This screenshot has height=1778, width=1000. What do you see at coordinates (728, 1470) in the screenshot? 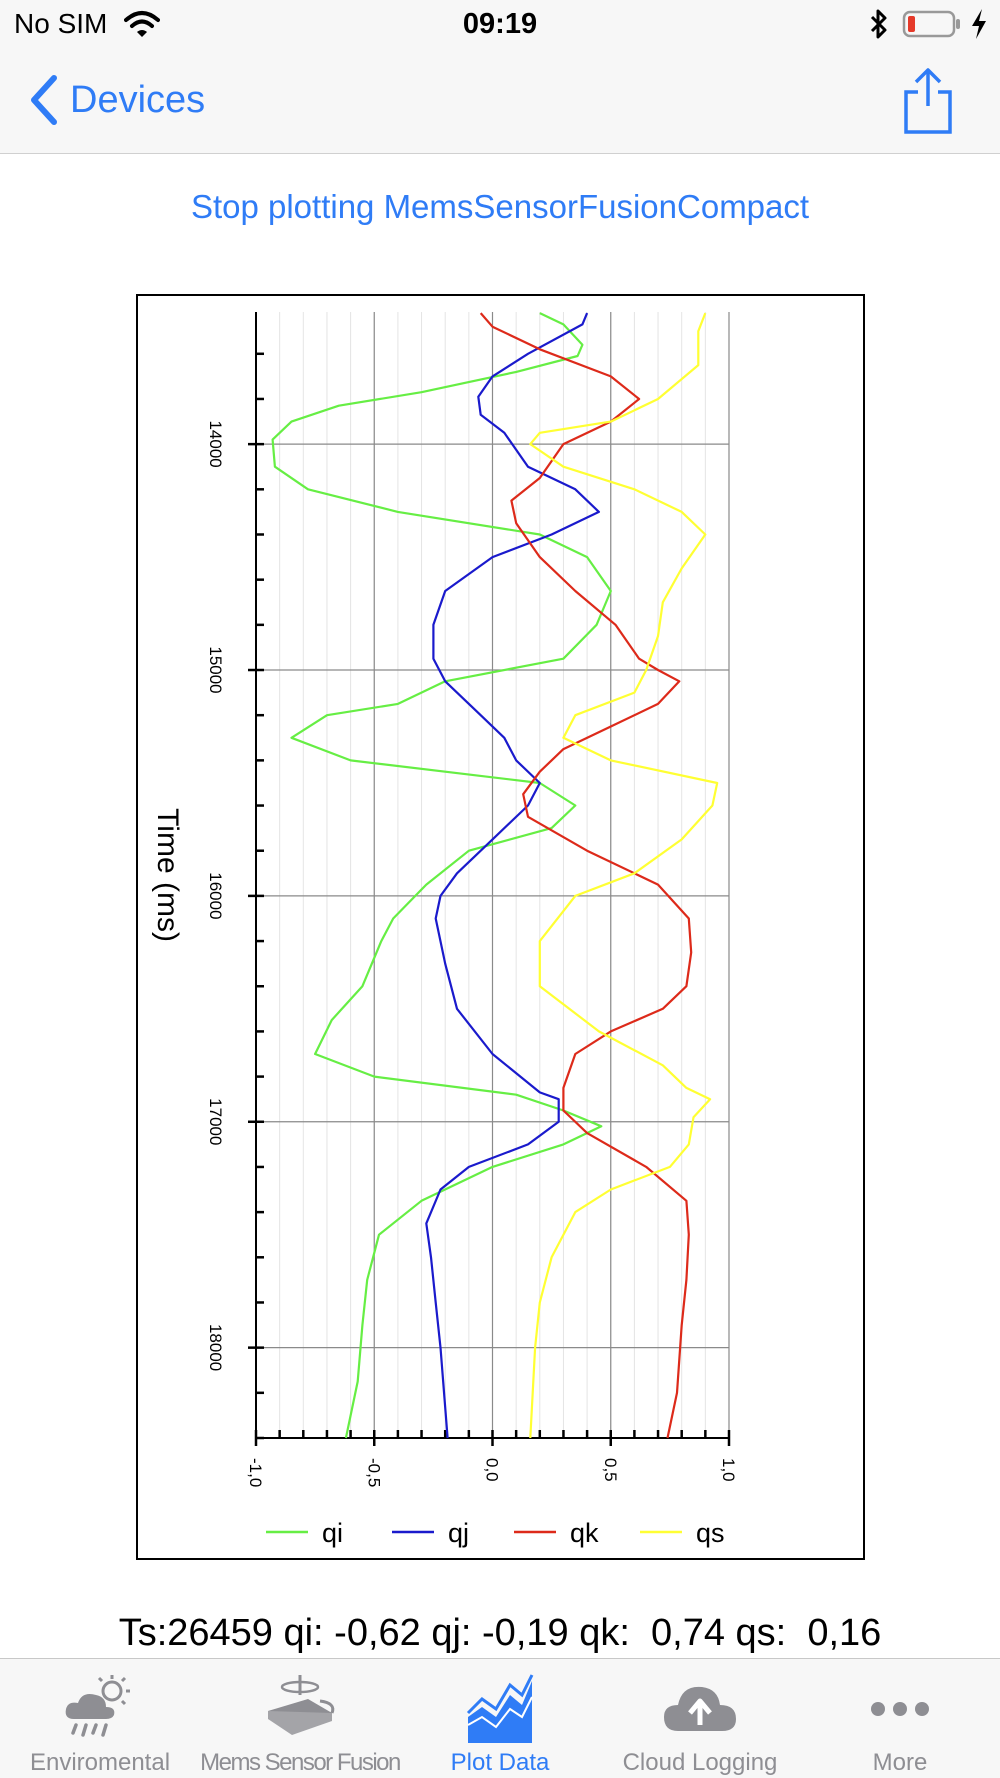
I see `value-tick-label: 1,0` at bounding box center [728, 1470].